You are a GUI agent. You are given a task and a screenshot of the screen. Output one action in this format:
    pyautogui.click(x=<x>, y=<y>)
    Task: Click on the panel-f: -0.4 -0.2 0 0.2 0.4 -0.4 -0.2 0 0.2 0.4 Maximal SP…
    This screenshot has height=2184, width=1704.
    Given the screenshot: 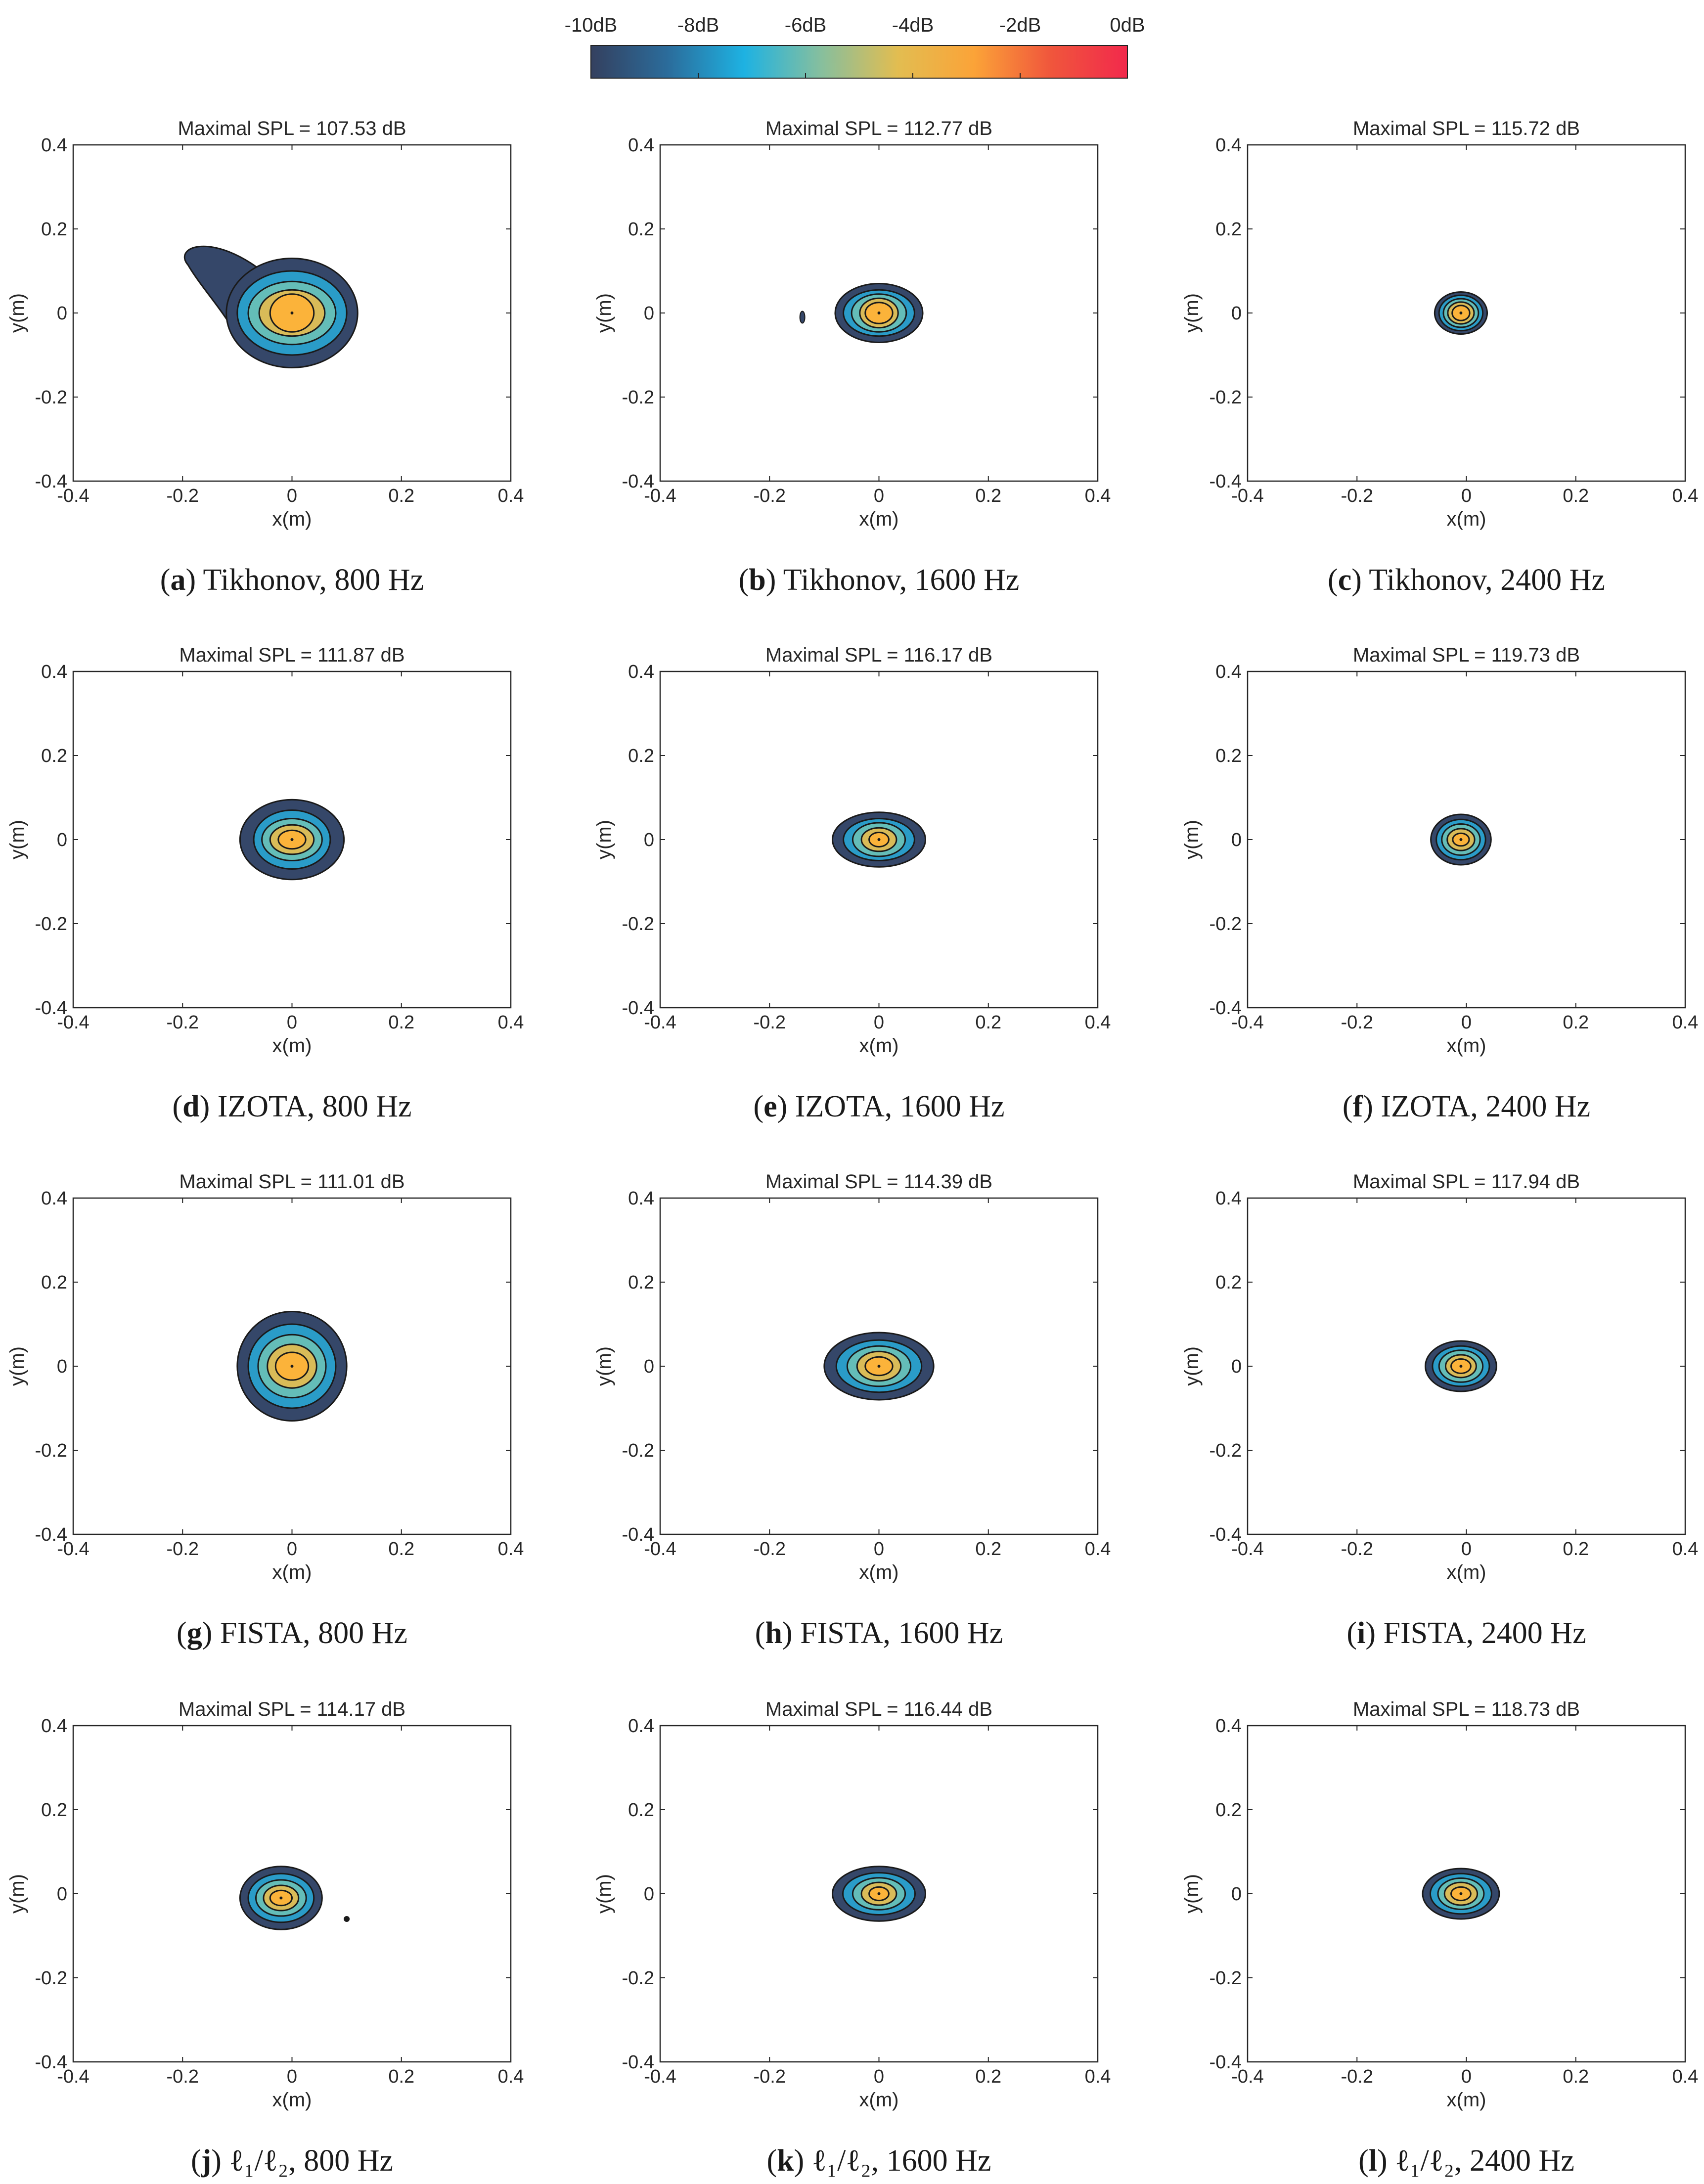 What is the action you would take?
    pyautogui.click(x=1439, y=883)
    